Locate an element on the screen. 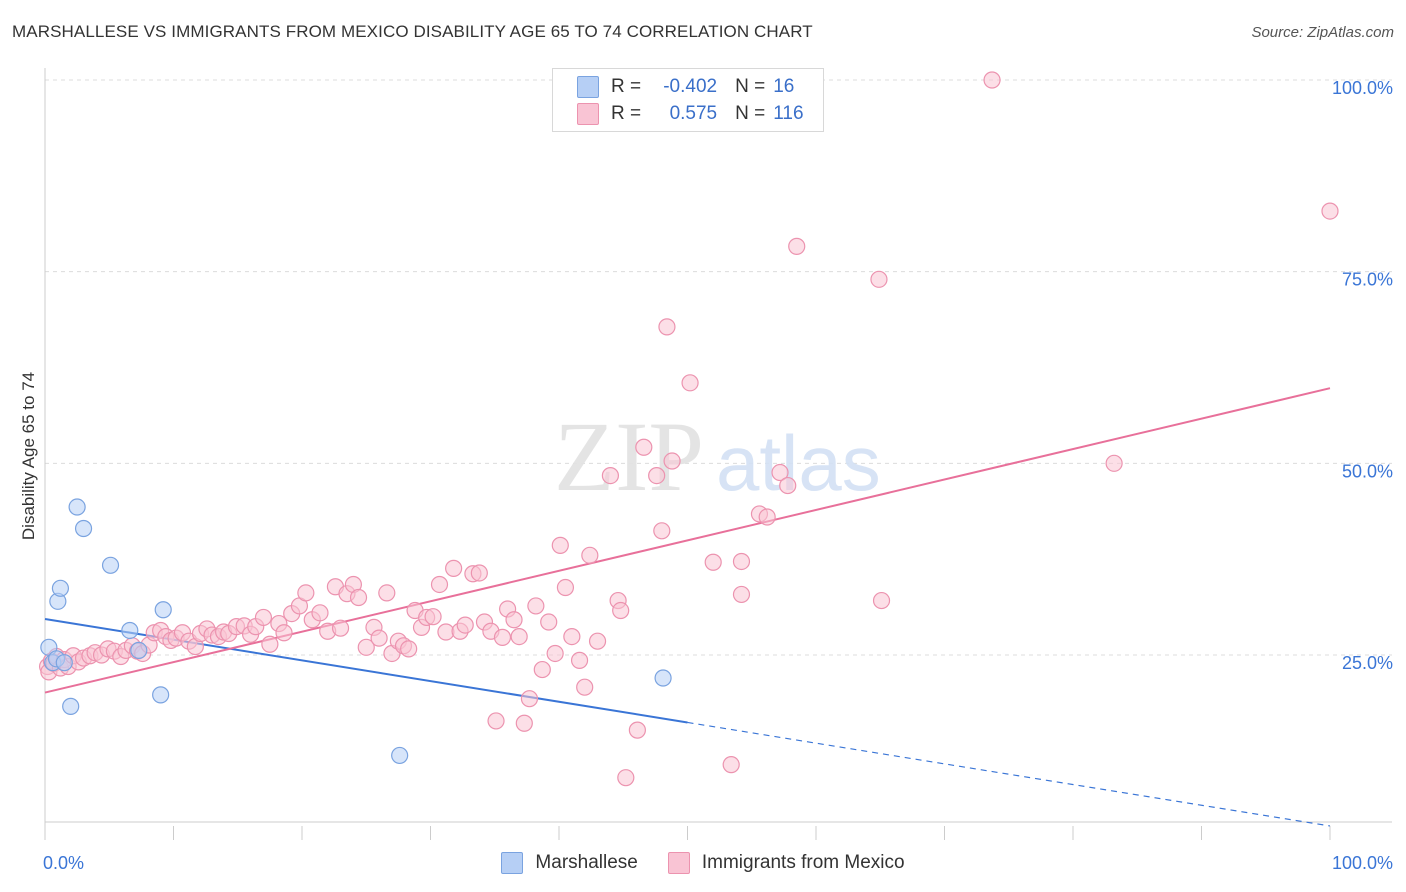  y-tick-label: 50.0% is located at coordinates (1367, 471).